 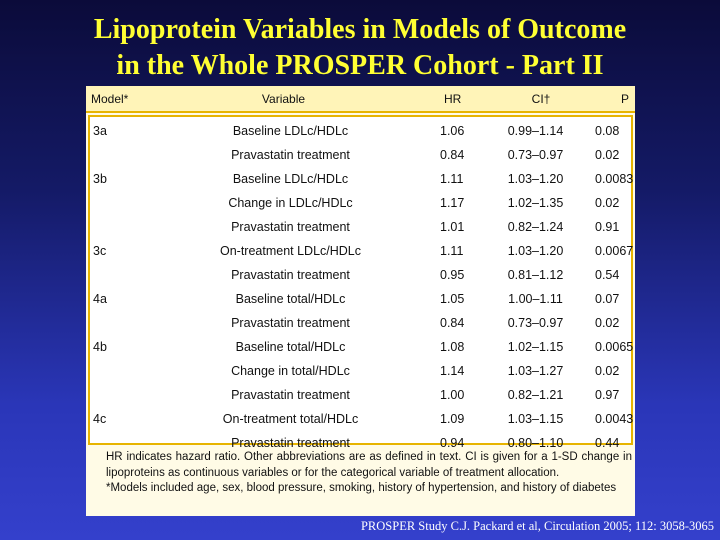 What do you see at coordinates (607, 443) in the screenshot?
I see `cell-p: 0.44` at bounding box center [607, 443].